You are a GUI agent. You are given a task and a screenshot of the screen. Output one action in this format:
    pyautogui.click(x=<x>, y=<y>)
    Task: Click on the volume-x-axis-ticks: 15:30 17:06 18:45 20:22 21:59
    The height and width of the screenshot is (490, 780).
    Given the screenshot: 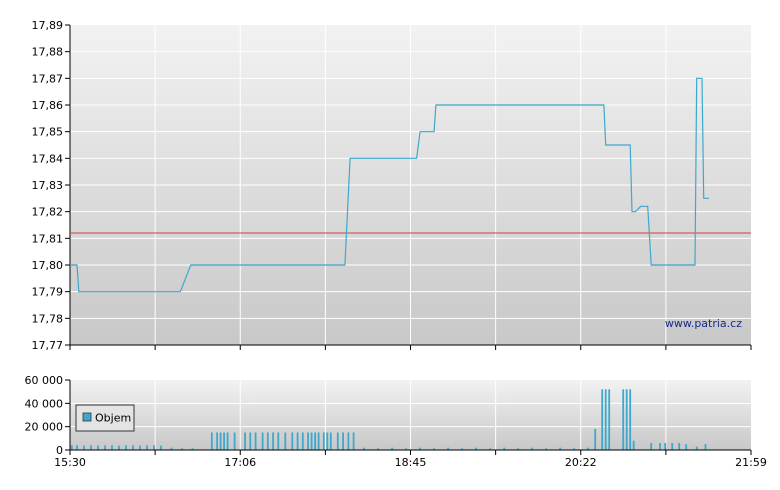 What is the action you would take?
    pyautogui.click(x=410, y=459)
    